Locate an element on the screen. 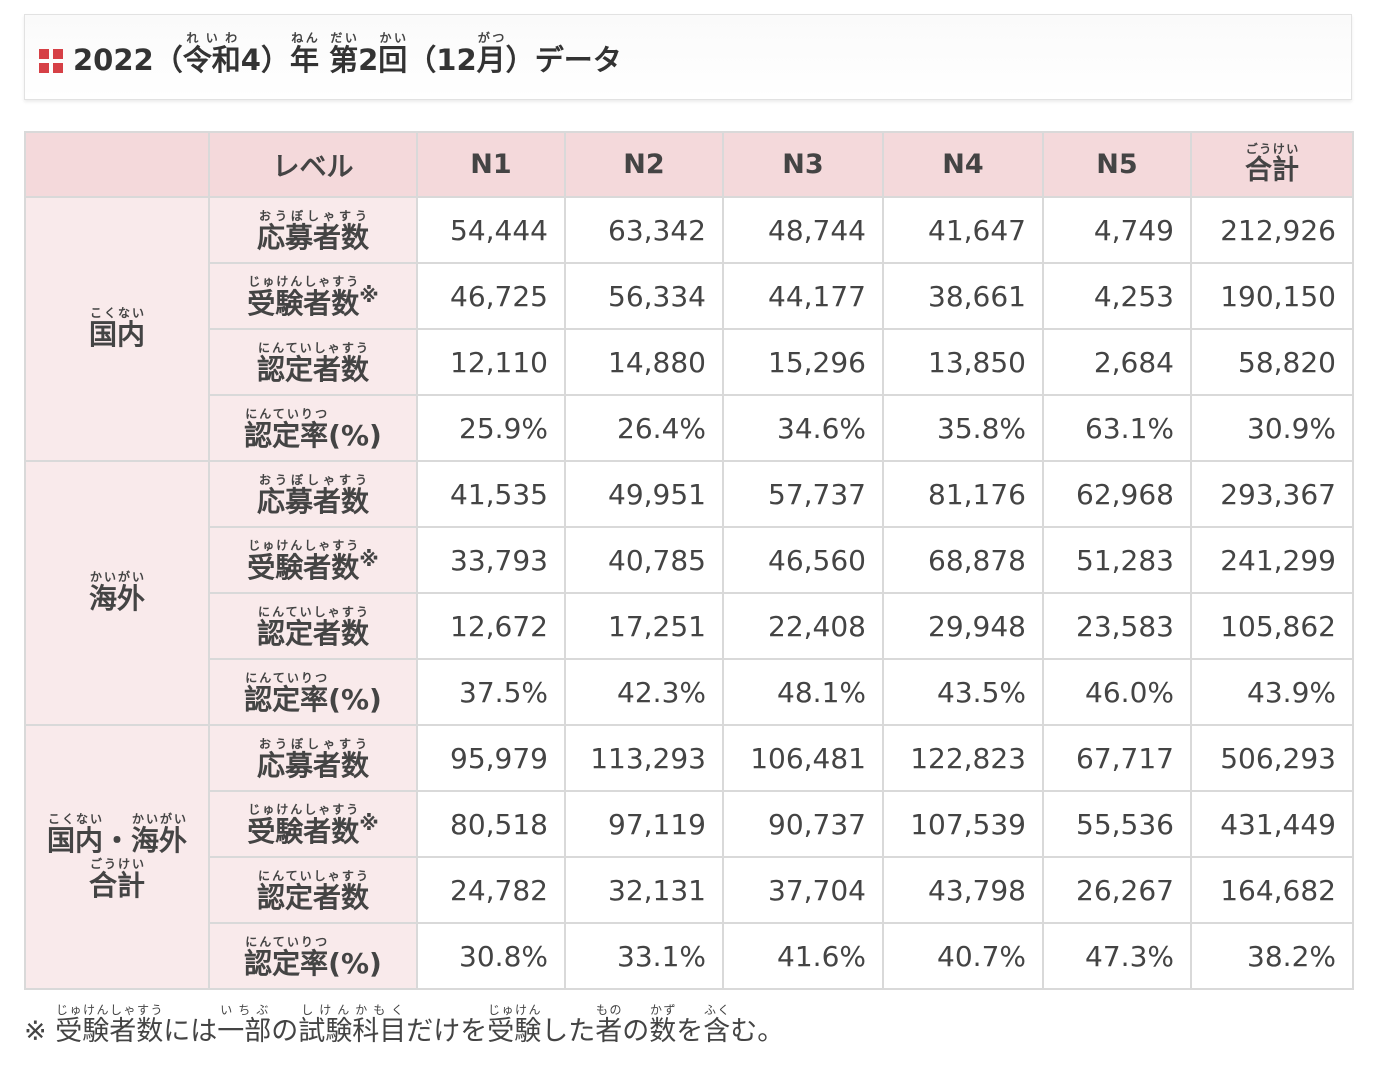 The width and height of the screenshot is (1375, 1071). value-cell: 95,979 is located at coordinates (491, 758).